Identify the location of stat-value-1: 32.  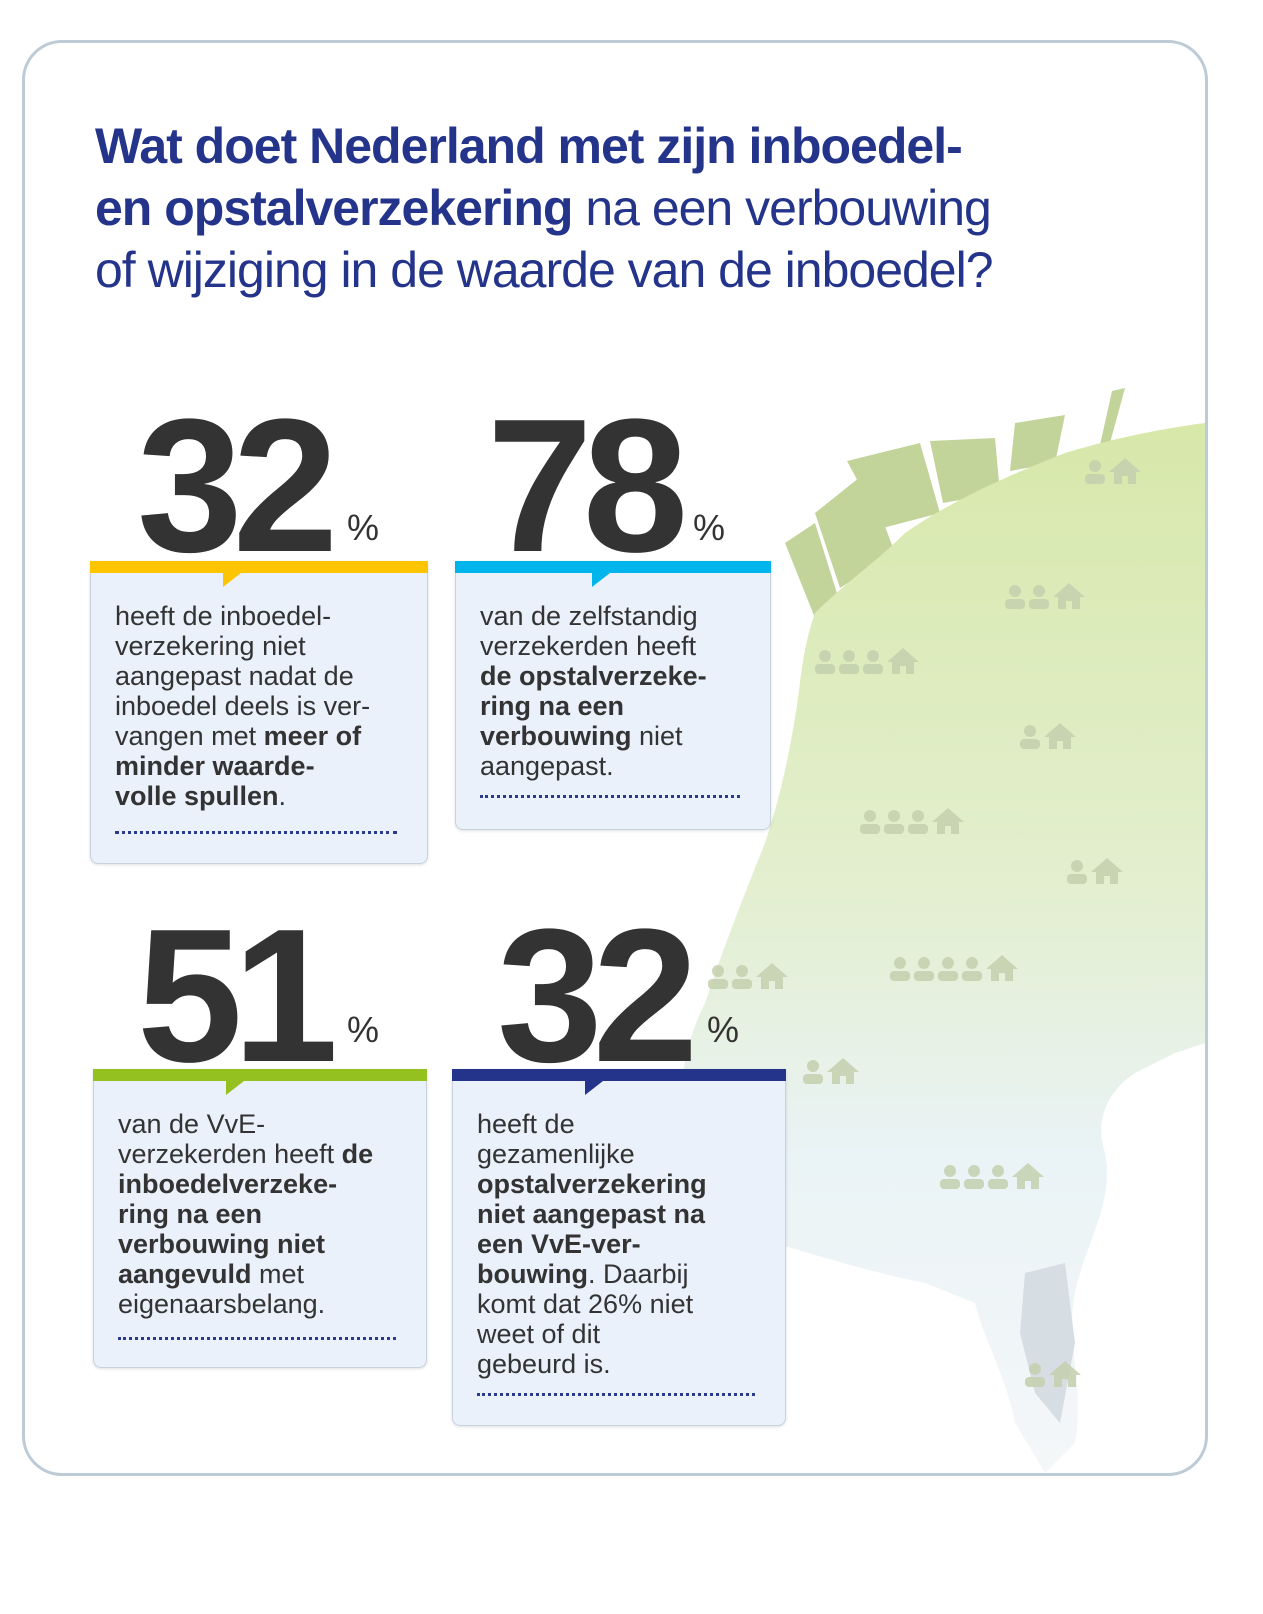
(237, 486).